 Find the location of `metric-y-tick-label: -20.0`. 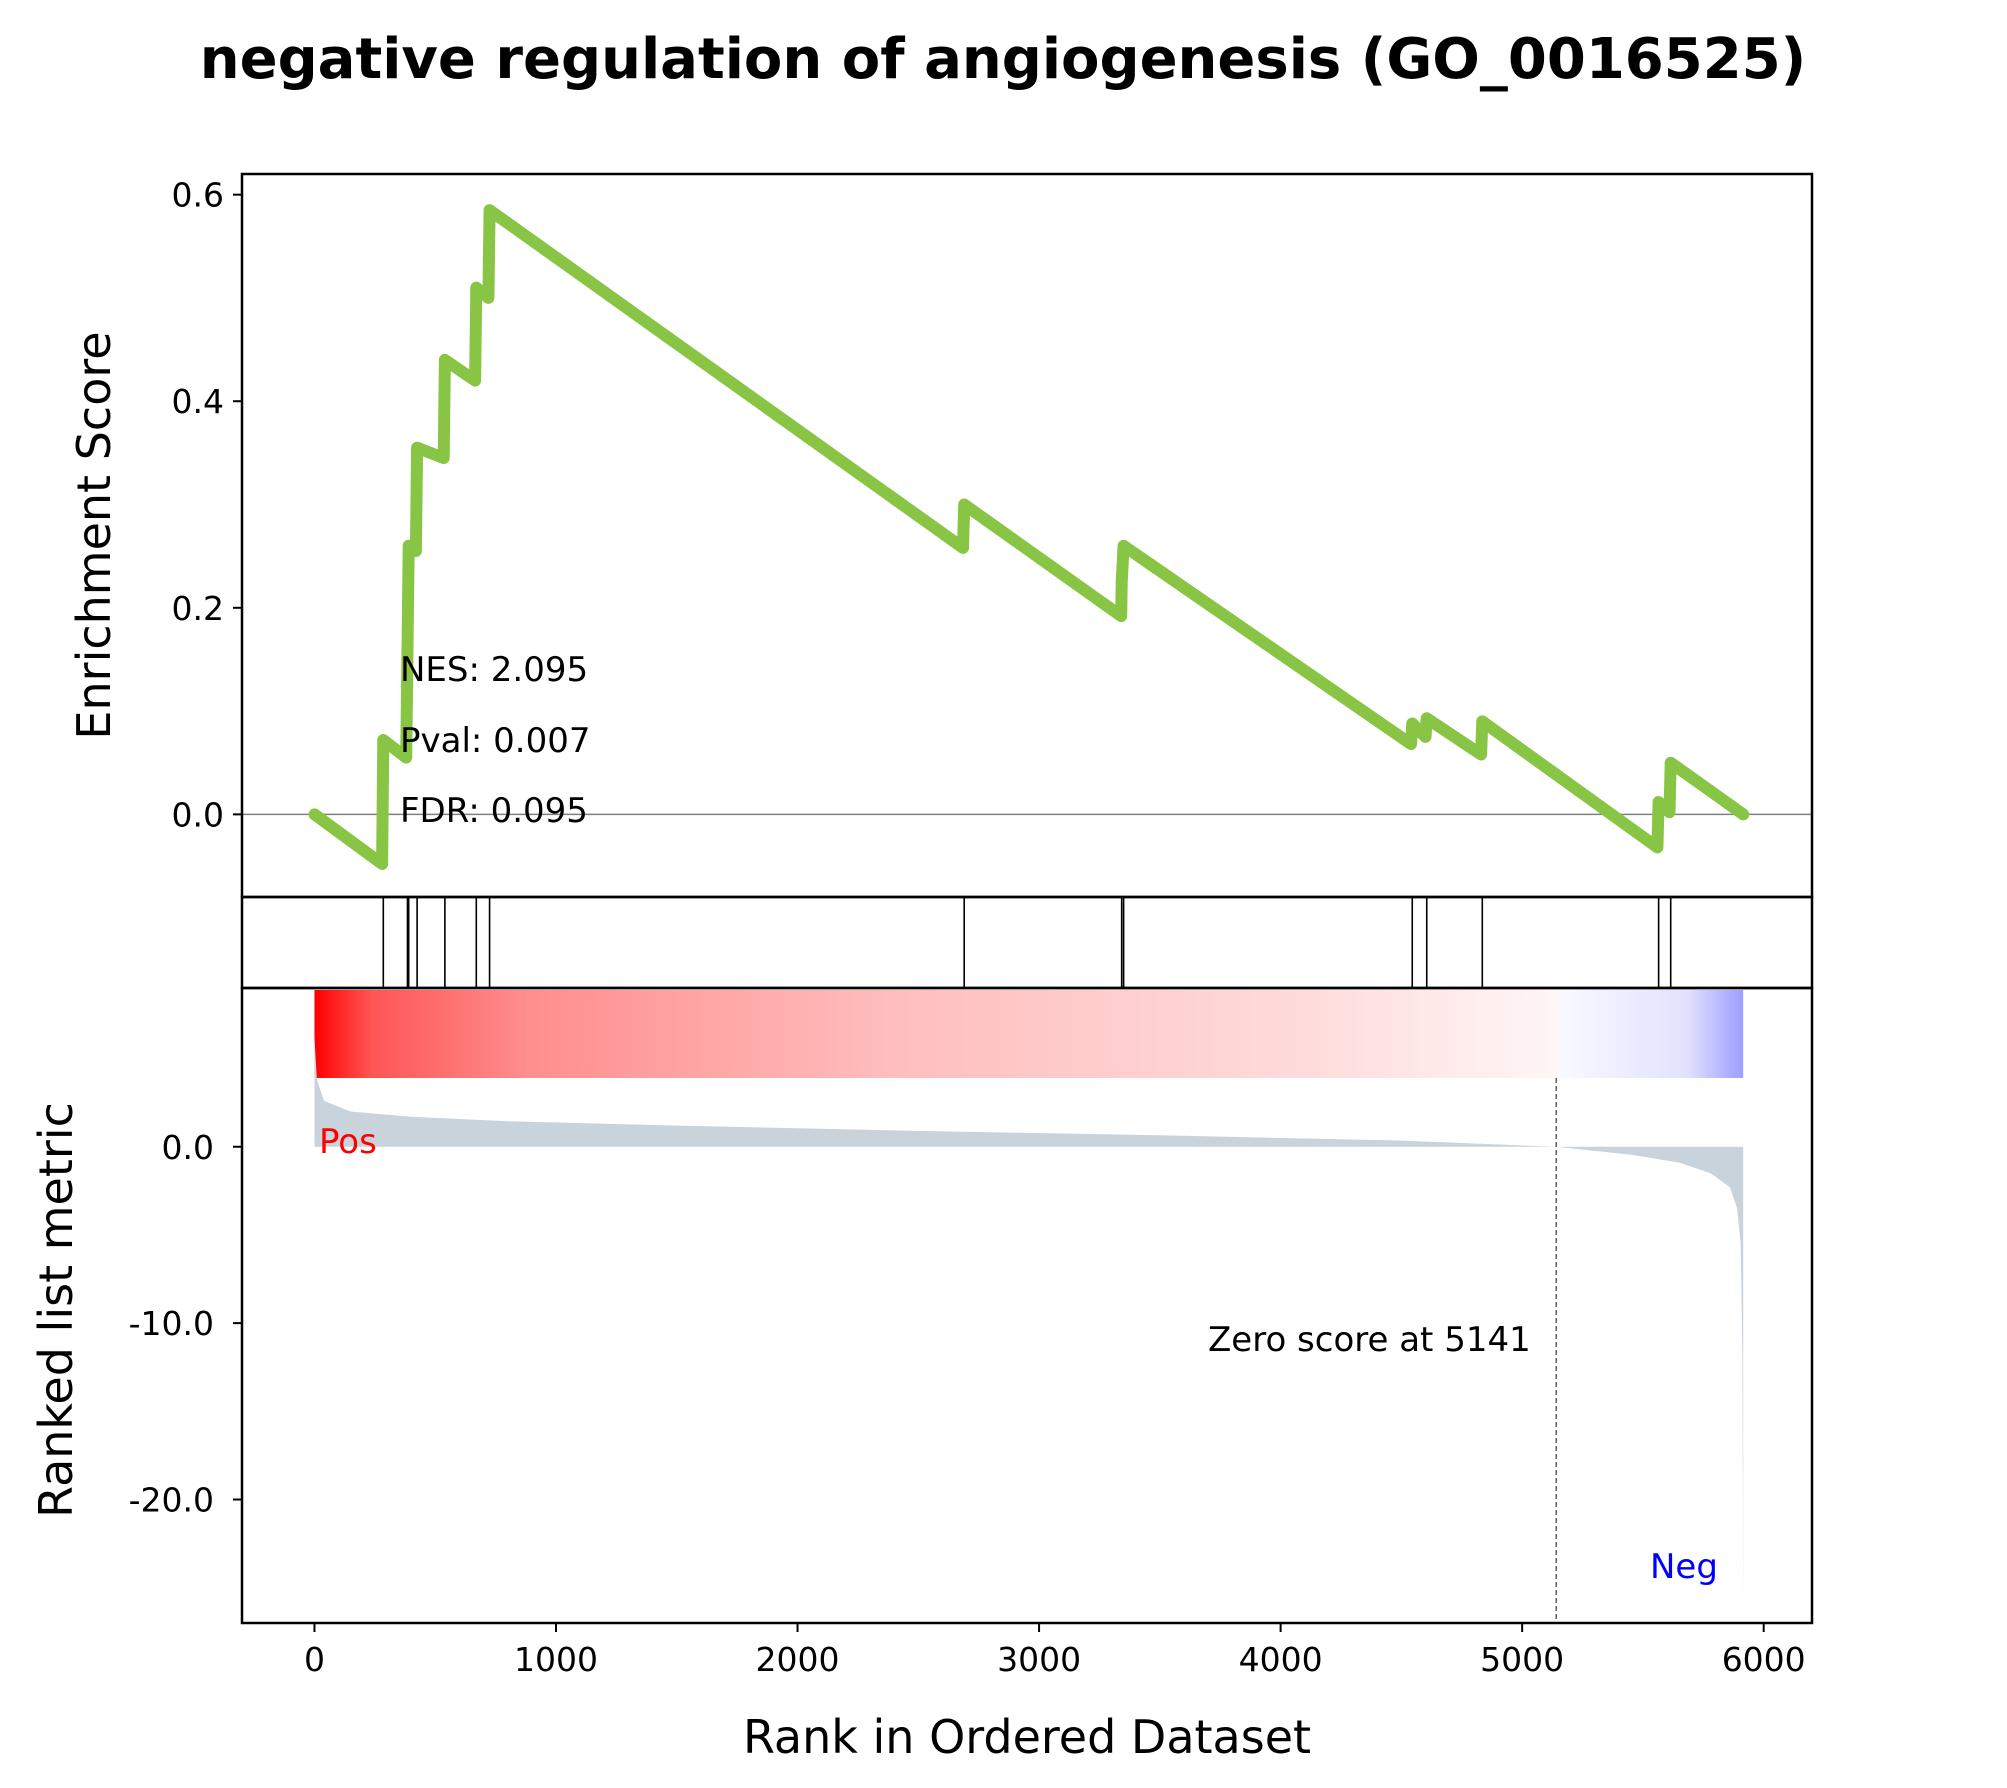

metric-y-tick-label: -20.0 is located at coordinates (171, 1500).